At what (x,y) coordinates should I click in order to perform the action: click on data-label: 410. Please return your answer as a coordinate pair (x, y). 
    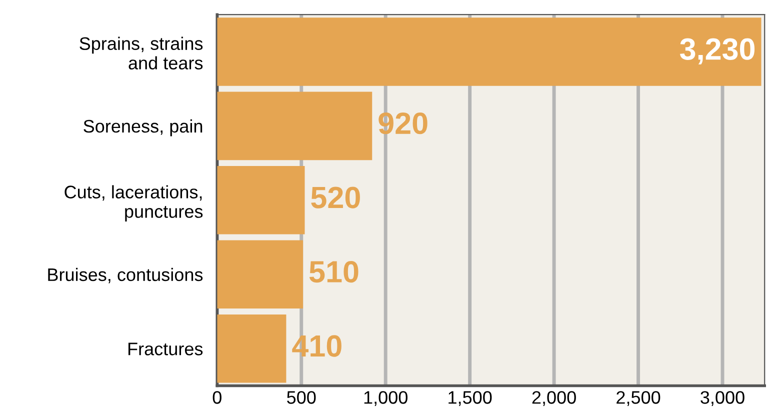
    Looking at the image, I should click on (317, 346).